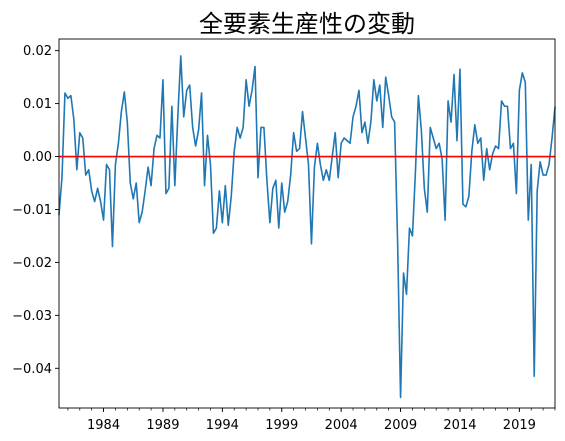  Describe the element at coordinates (32, 263) in the screenshot. I see `y-tick-label: −0.02` at that location.